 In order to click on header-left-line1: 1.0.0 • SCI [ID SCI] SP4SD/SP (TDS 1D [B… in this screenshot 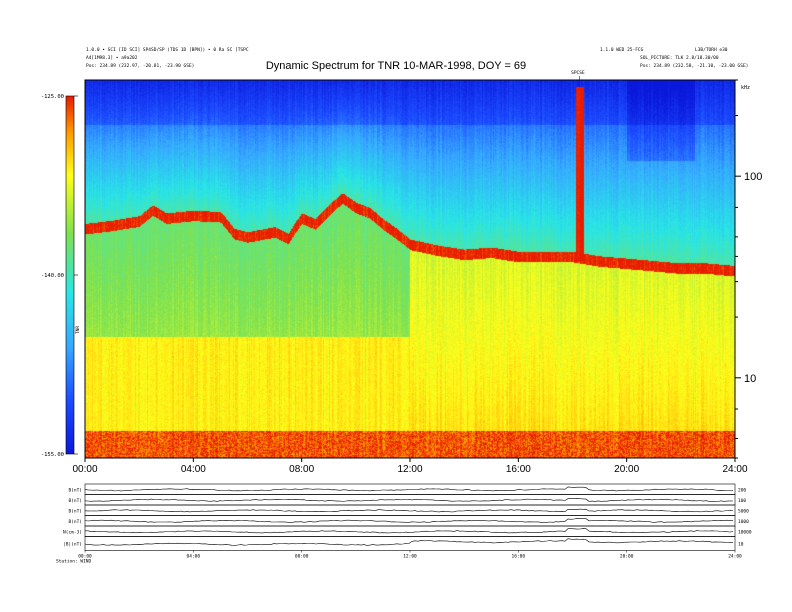, I will do `click(167, 50)`.